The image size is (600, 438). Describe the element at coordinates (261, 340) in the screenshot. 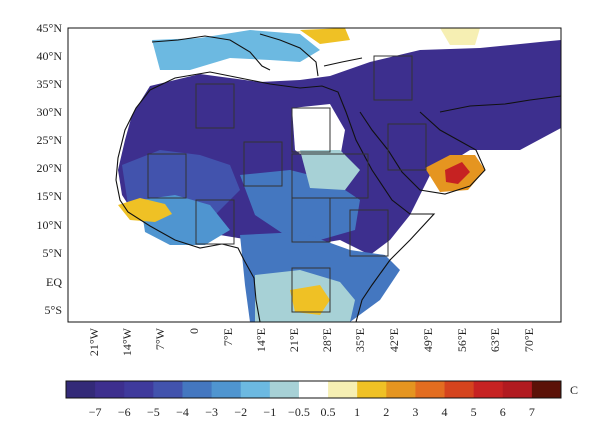

I see `lon-label: 14°E` at that location.